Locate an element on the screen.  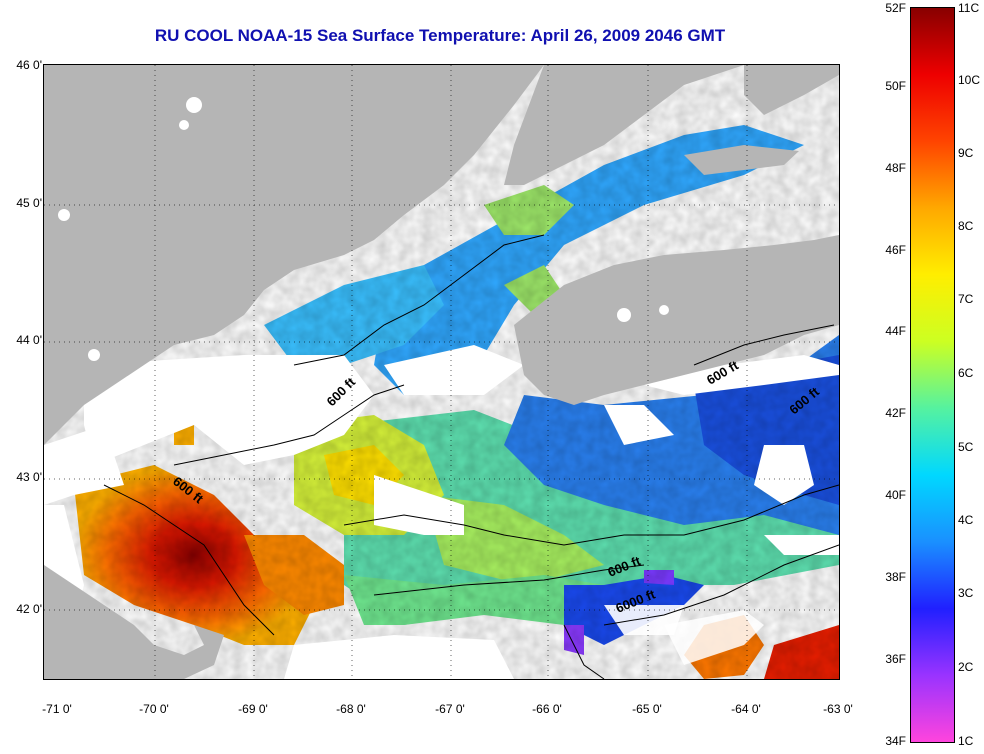
colorbar-c-label: 8C is located at coordinates (966, 226).